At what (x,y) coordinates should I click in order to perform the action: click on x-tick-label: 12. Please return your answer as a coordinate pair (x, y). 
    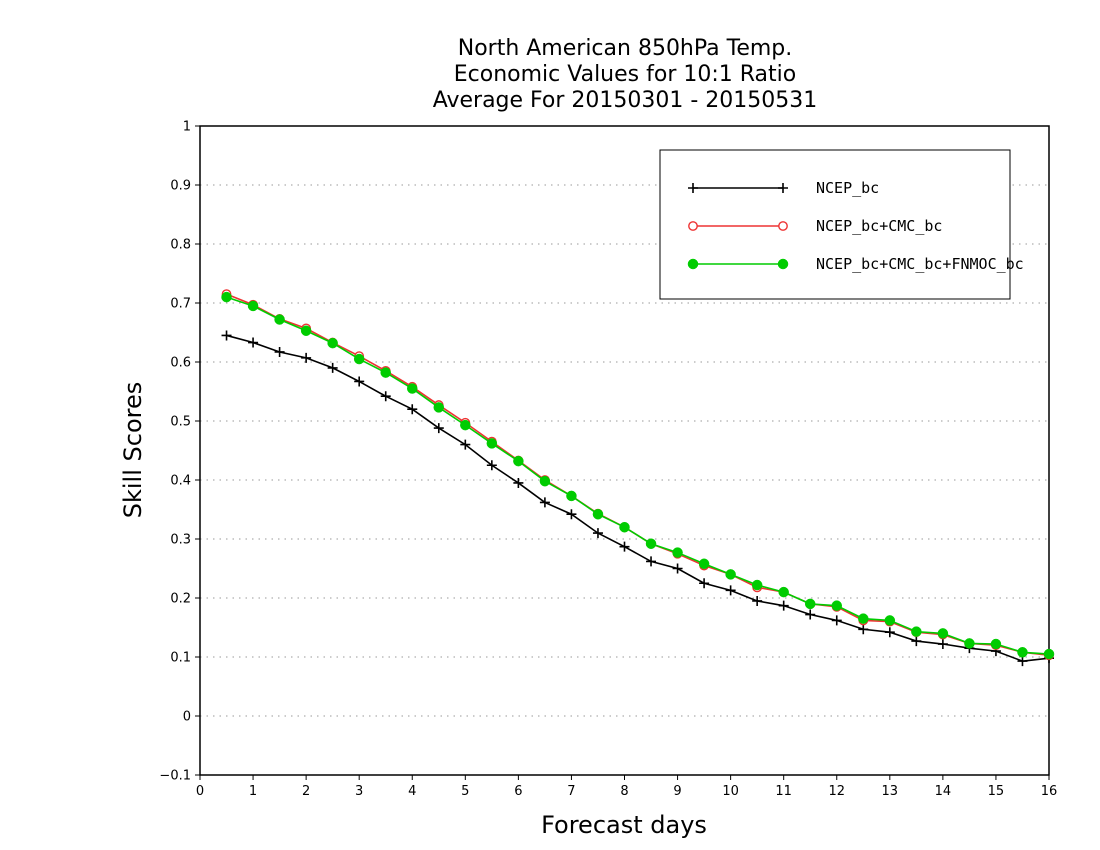
    Looking at the image, I should click on (836, 791).